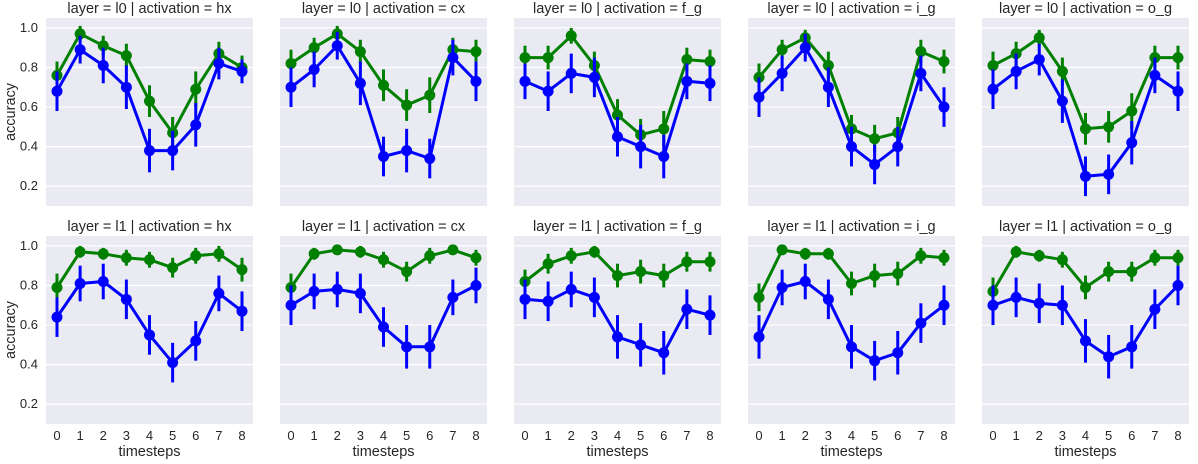  I want to click on panel-title: layer = l0 | activation = i_g, so click(851, 9).